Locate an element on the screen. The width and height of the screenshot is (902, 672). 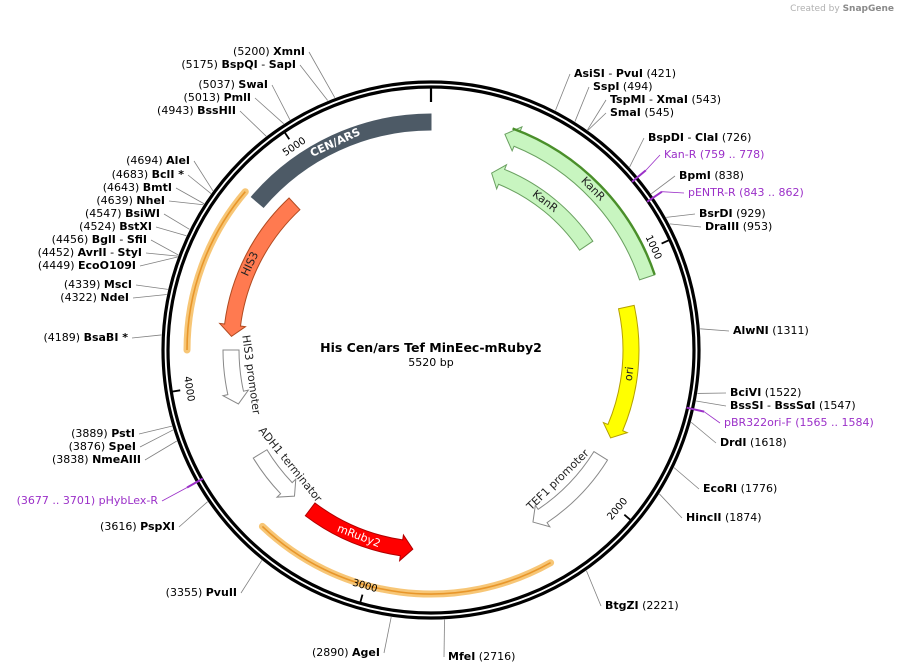
site-enzyme-name: StyI is located at coordinates (130, 252).